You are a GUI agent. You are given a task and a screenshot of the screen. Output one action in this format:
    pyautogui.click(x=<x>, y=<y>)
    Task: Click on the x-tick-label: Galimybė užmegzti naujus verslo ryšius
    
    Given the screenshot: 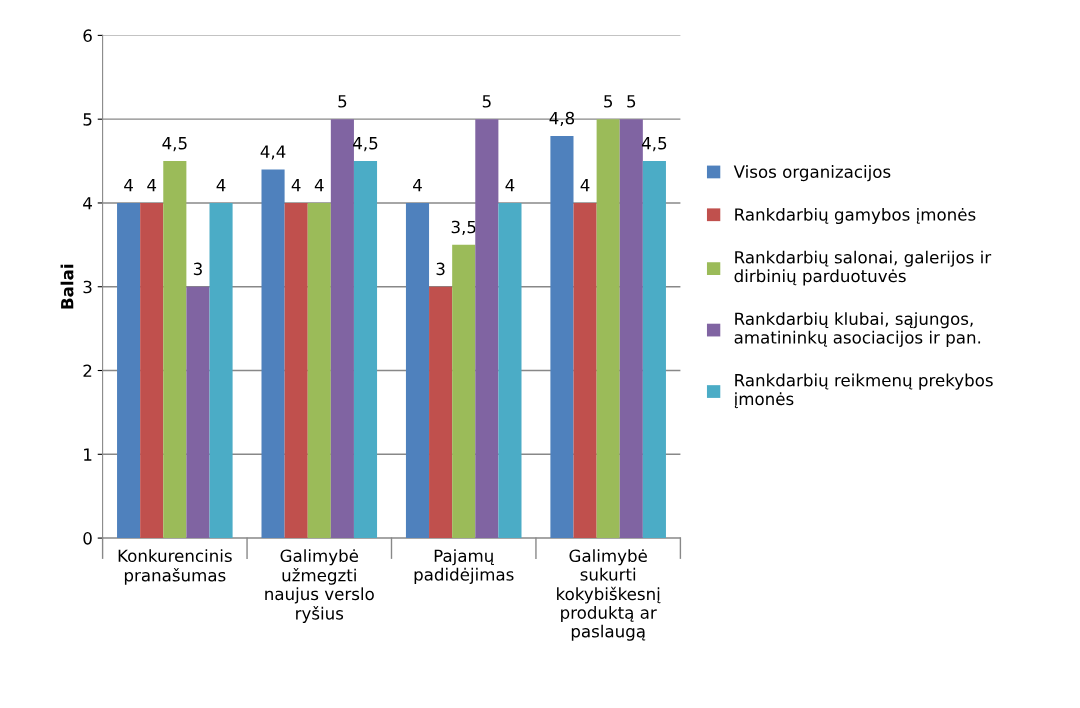 What is the action you would take?
    pyautogui.click(x=319, y=586)
    